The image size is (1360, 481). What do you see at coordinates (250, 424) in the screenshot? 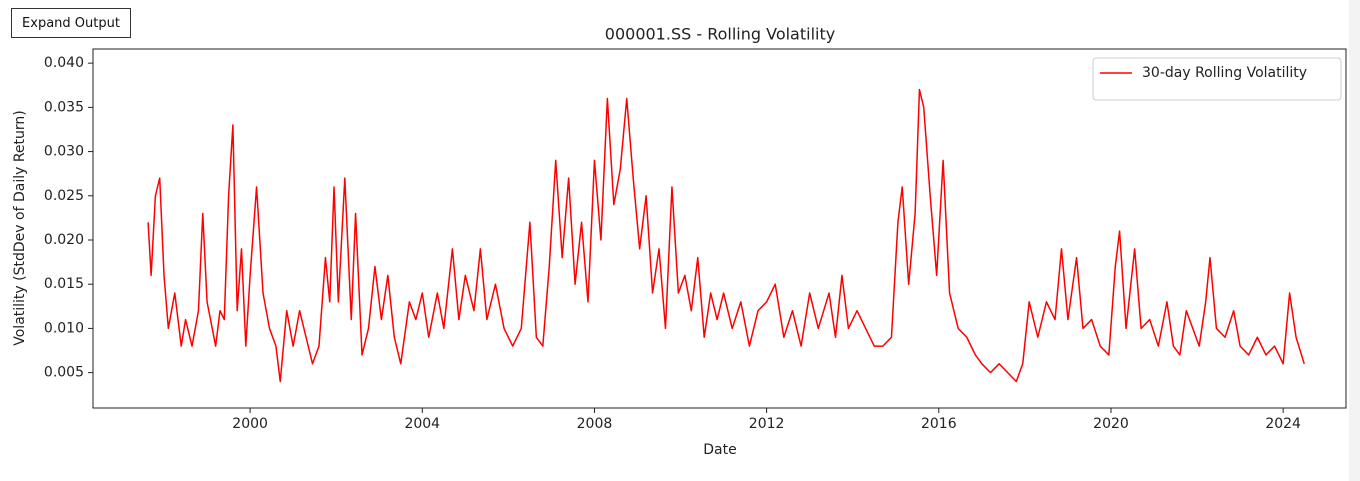
I see `x-tick-label: 2000` at bounding box center [250, 424].